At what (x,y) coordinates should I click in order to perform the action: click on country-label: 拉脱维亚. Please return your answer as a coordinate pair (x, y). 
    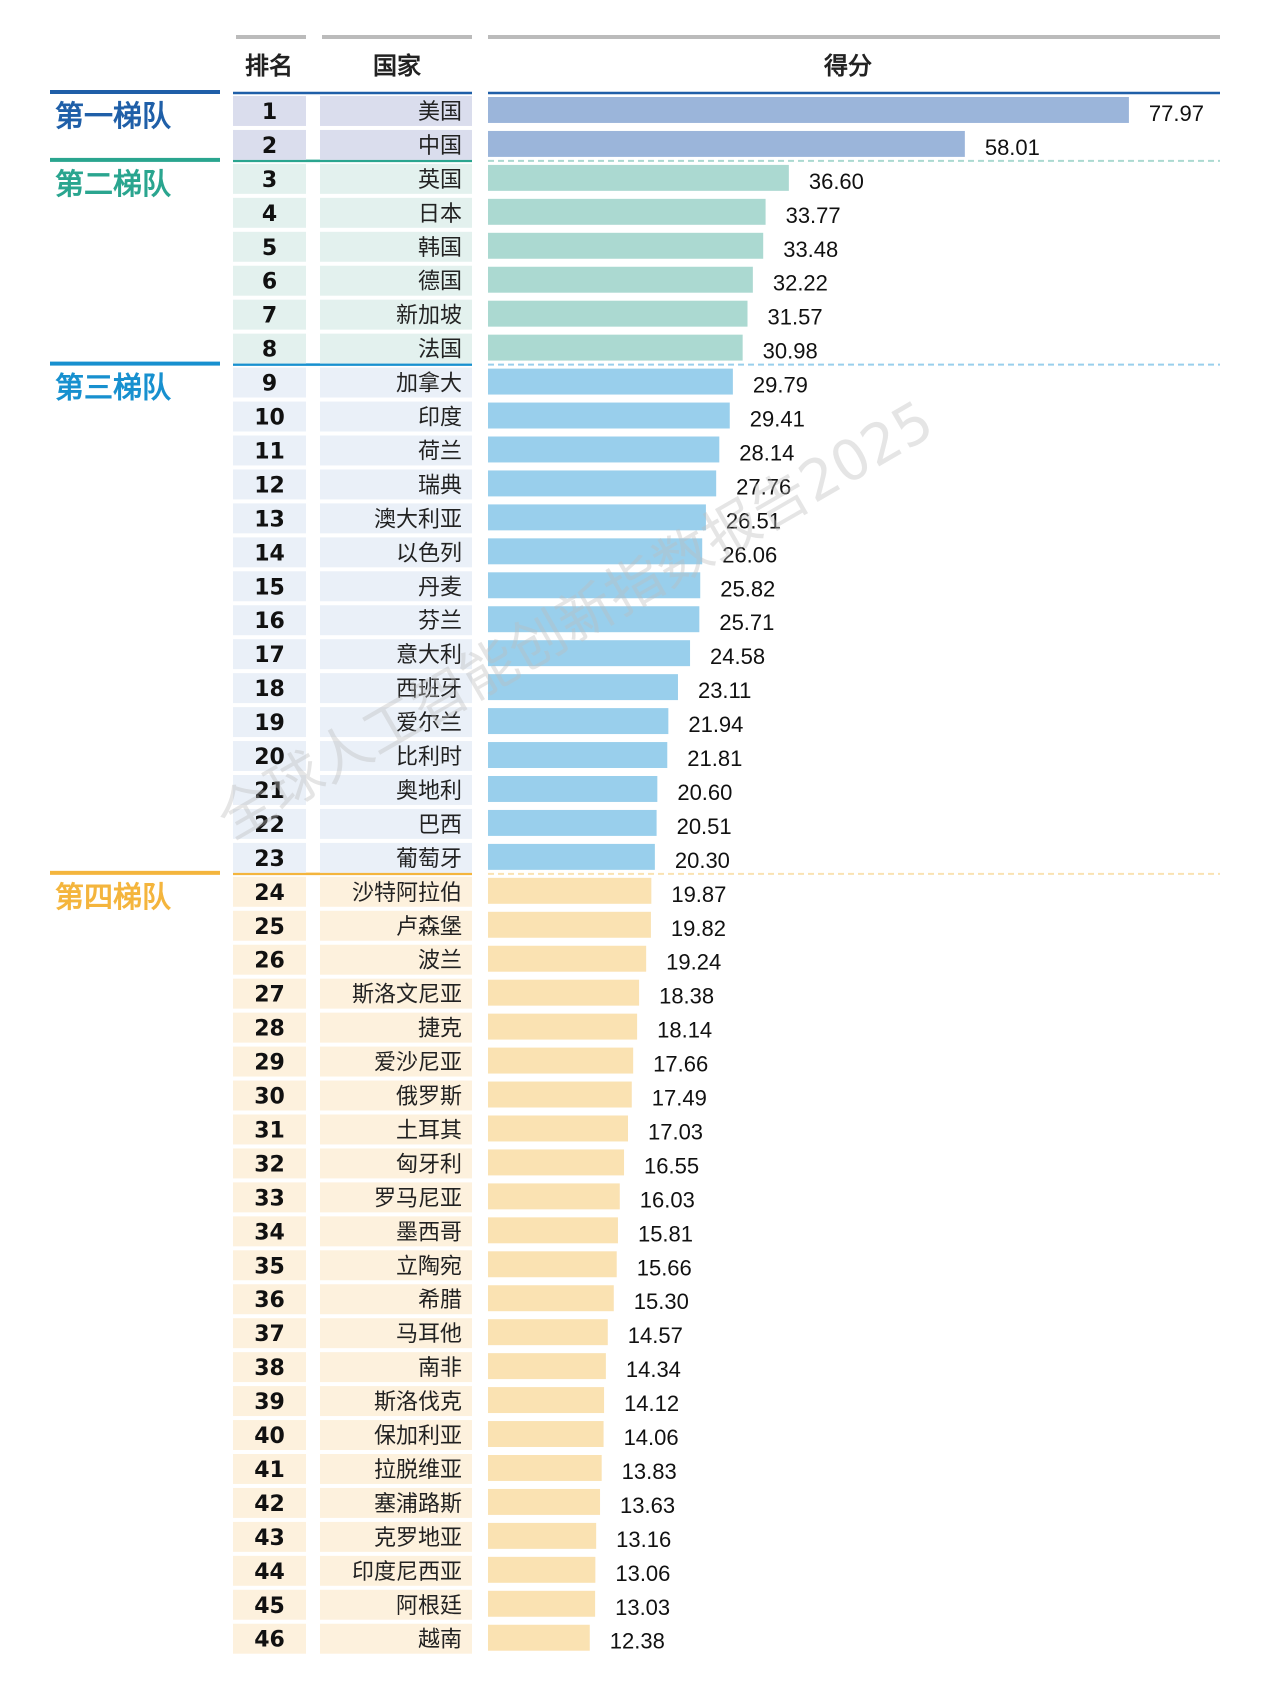
    Looking at the image, I should click on (418, 1470).